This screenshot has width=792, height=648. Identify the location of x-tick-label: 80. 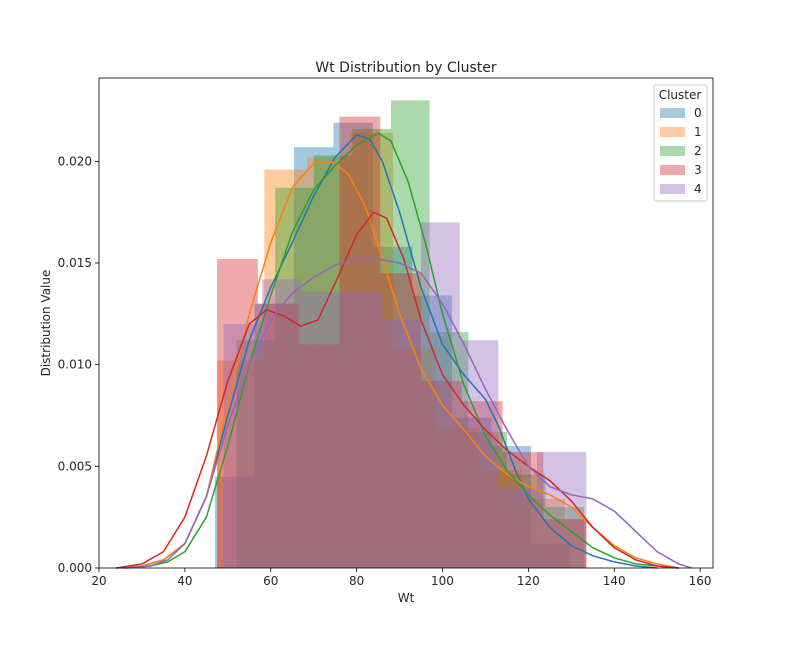
(356, 581).